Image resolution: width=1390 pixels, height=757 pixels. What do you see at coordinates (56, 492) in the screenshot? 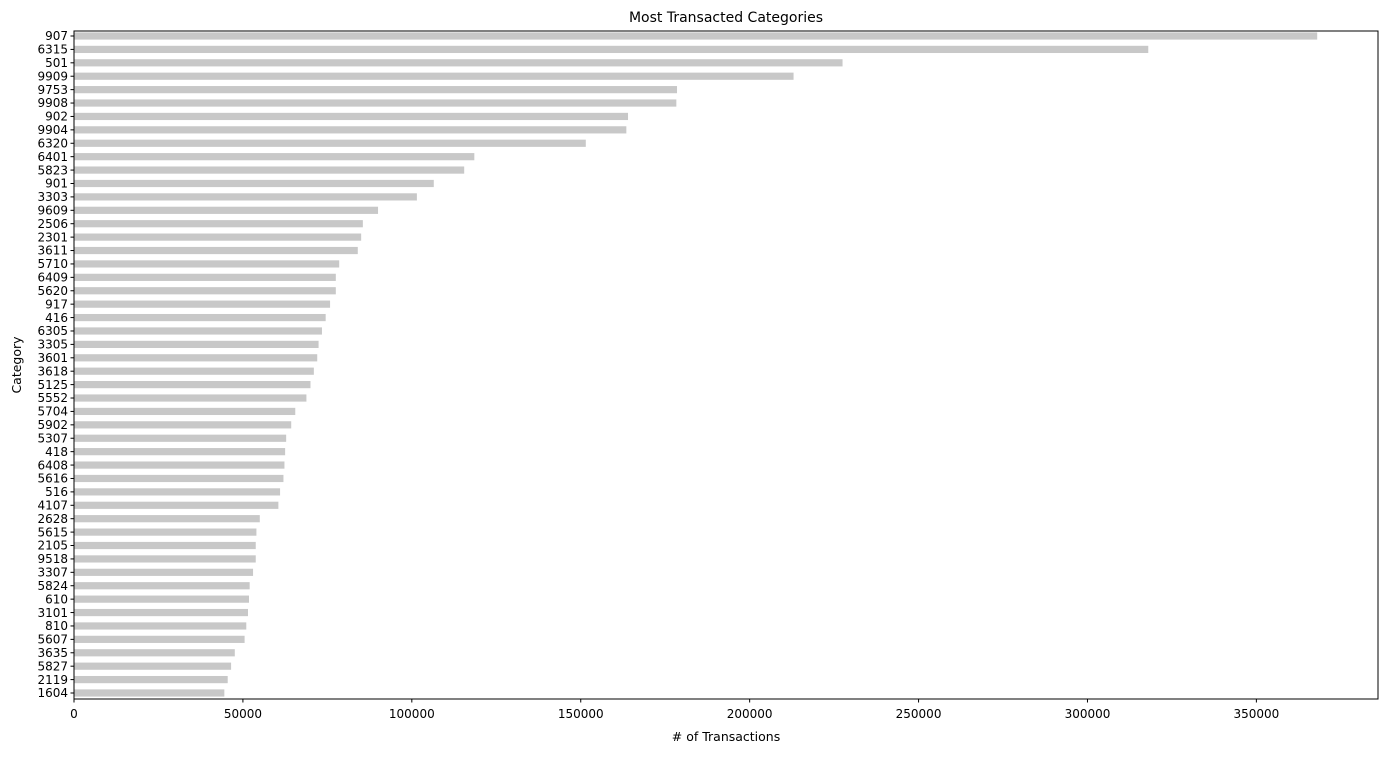
I see `y-tick-label: 516` at bounding box center [56, 492].